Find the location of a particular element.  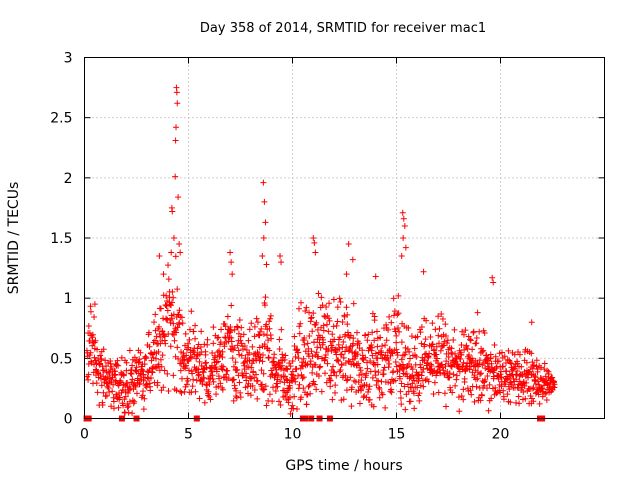

x-axis-label: GPS time / hours is located at coordinates (343, 466).